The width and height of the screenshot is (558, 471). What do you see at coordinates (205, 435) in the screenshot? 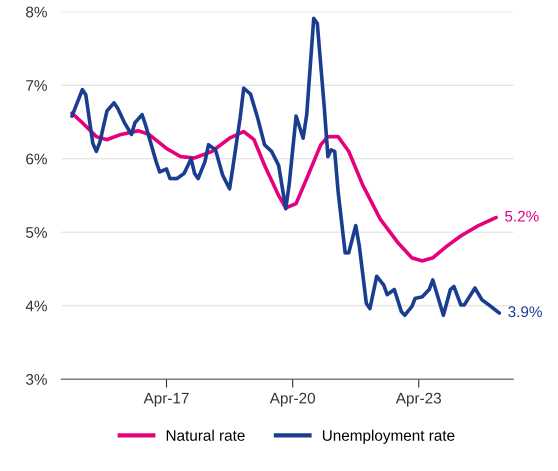
I see `legend-label: Natural rate` at bounding box center [205, 435].